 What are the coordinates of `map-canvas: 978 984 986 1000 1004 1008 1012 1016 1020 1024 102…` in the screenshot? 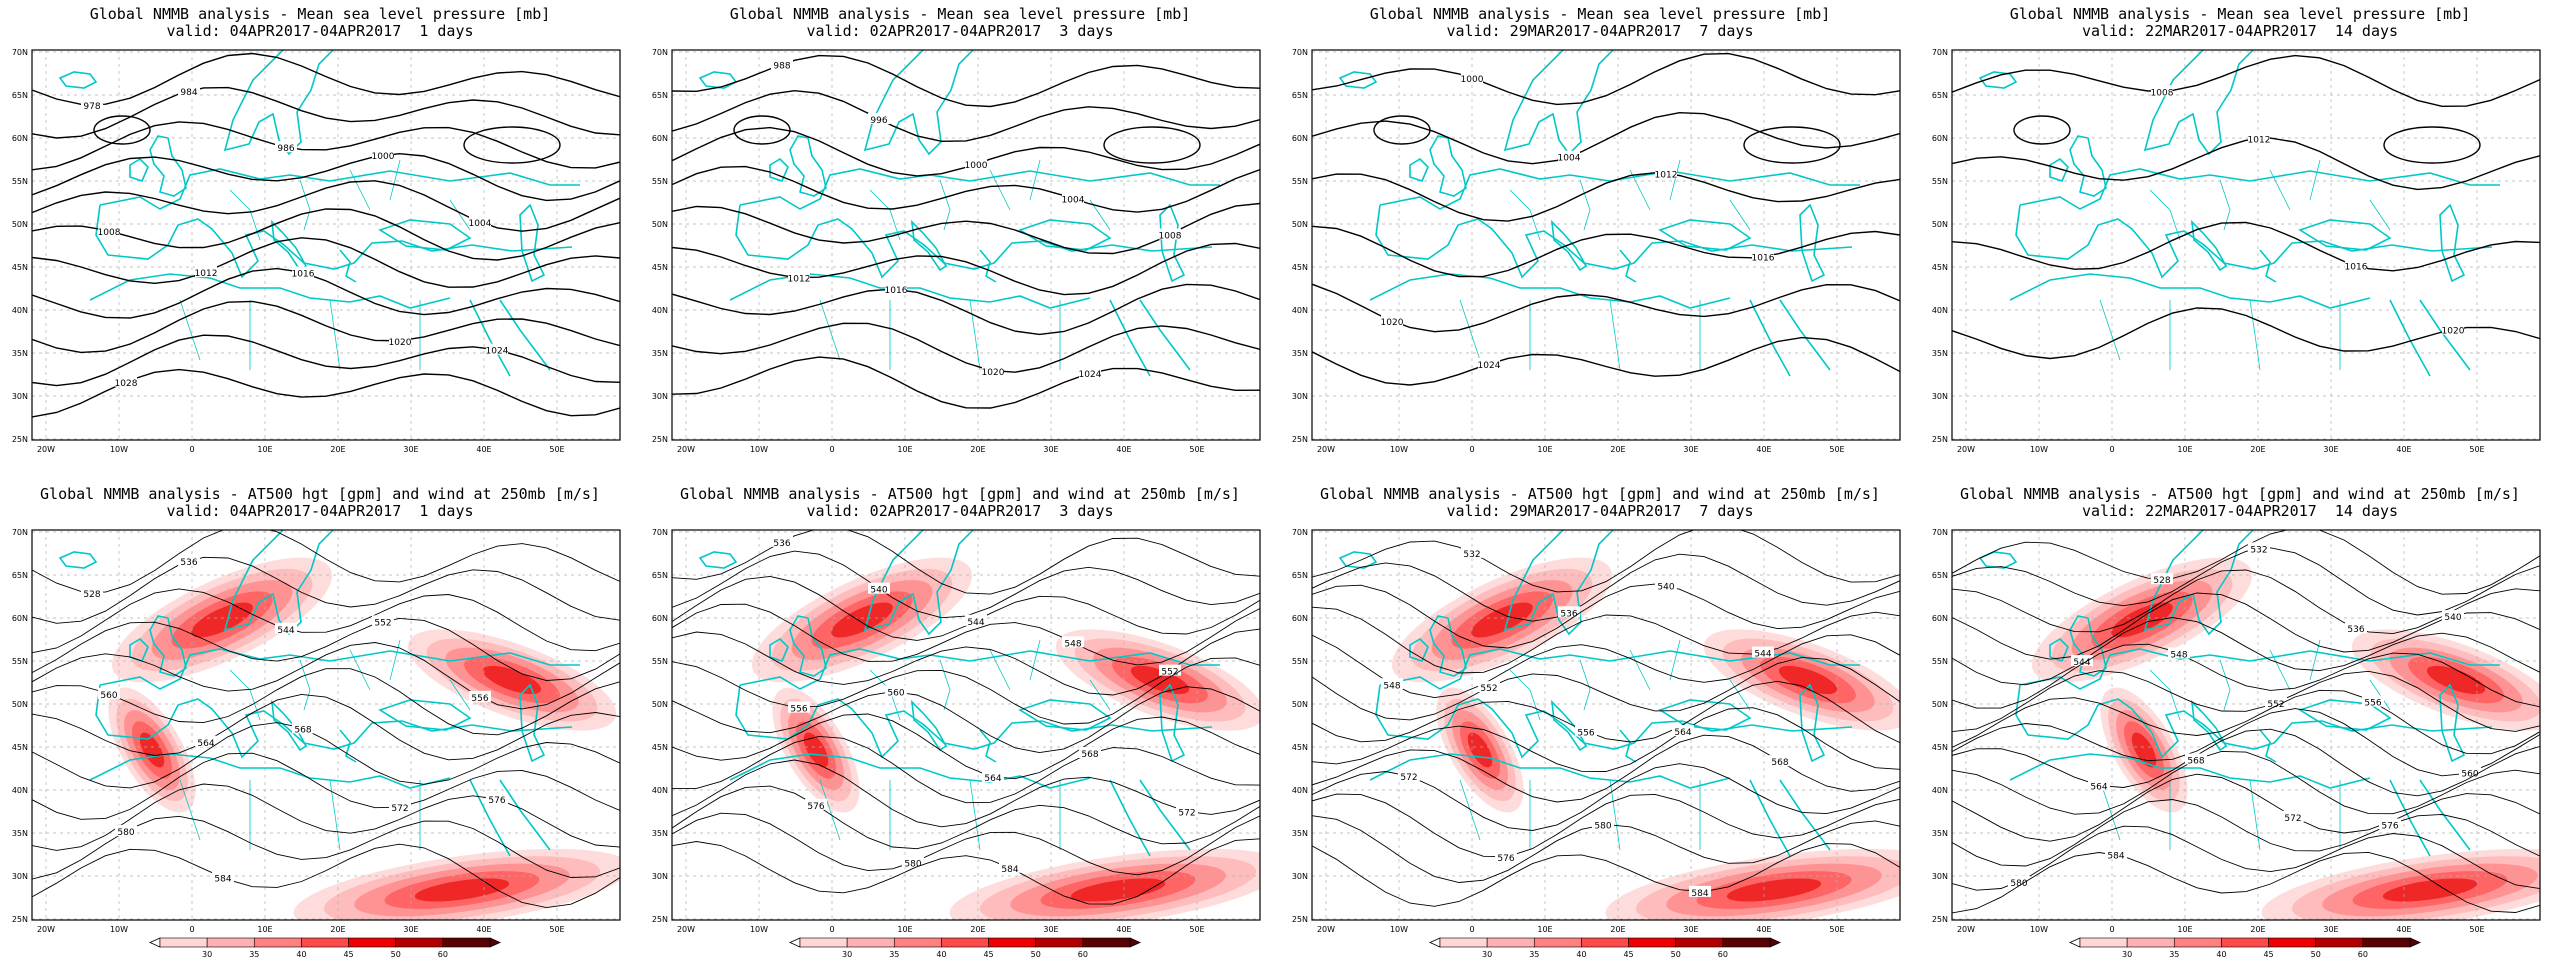 It's located at (316, 251).